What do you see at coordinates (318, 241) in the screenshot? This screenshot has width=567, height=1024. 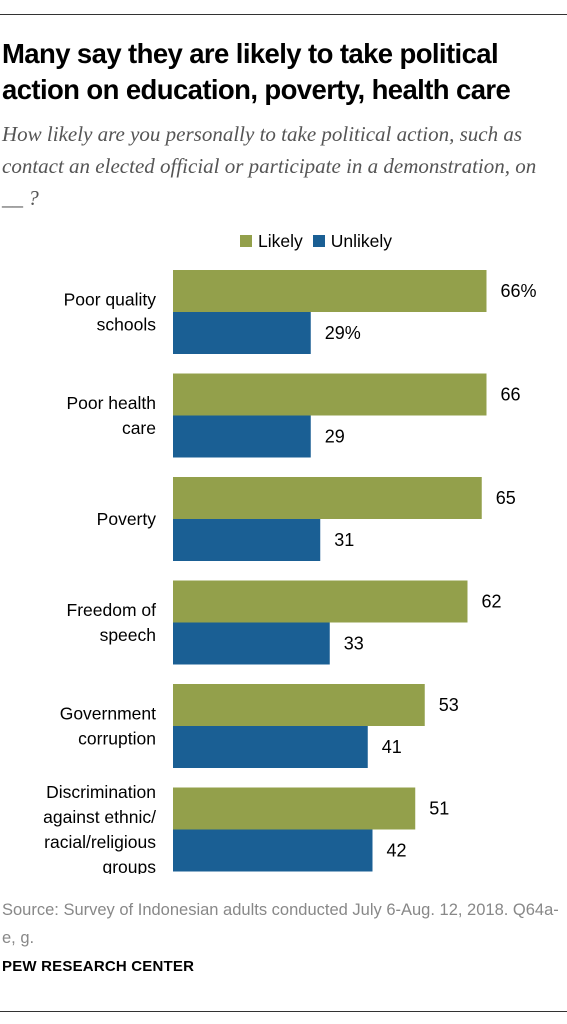 I see `legend-swatch-unlikely` at bounding box center [318, 241].